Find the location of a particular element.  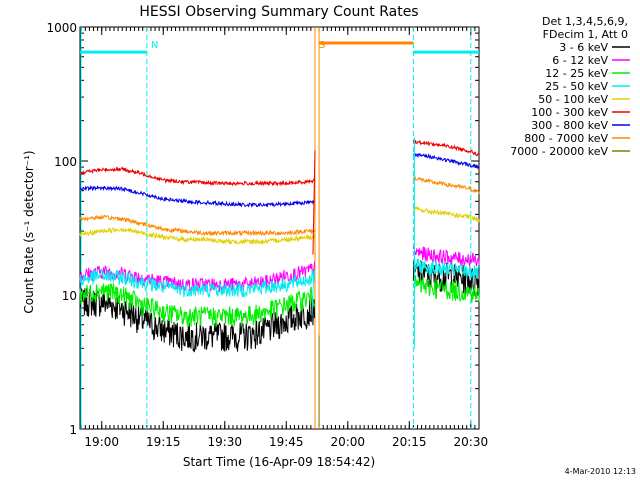

chart-title: HESSI Observing Summary Count Rates is located at coordinates (278, 12).